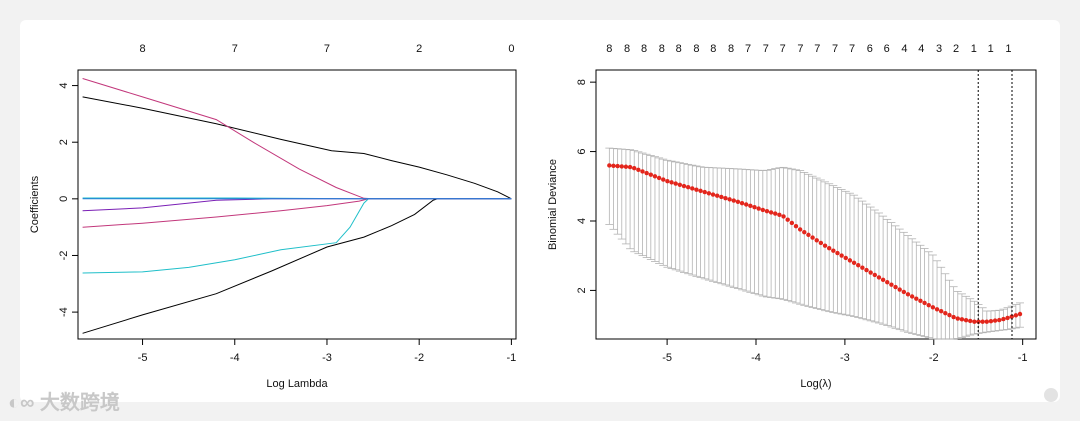 The image size is (1080, 421). I want to click on watermark: ◐∞ 大数跨境, so click(64, 400).